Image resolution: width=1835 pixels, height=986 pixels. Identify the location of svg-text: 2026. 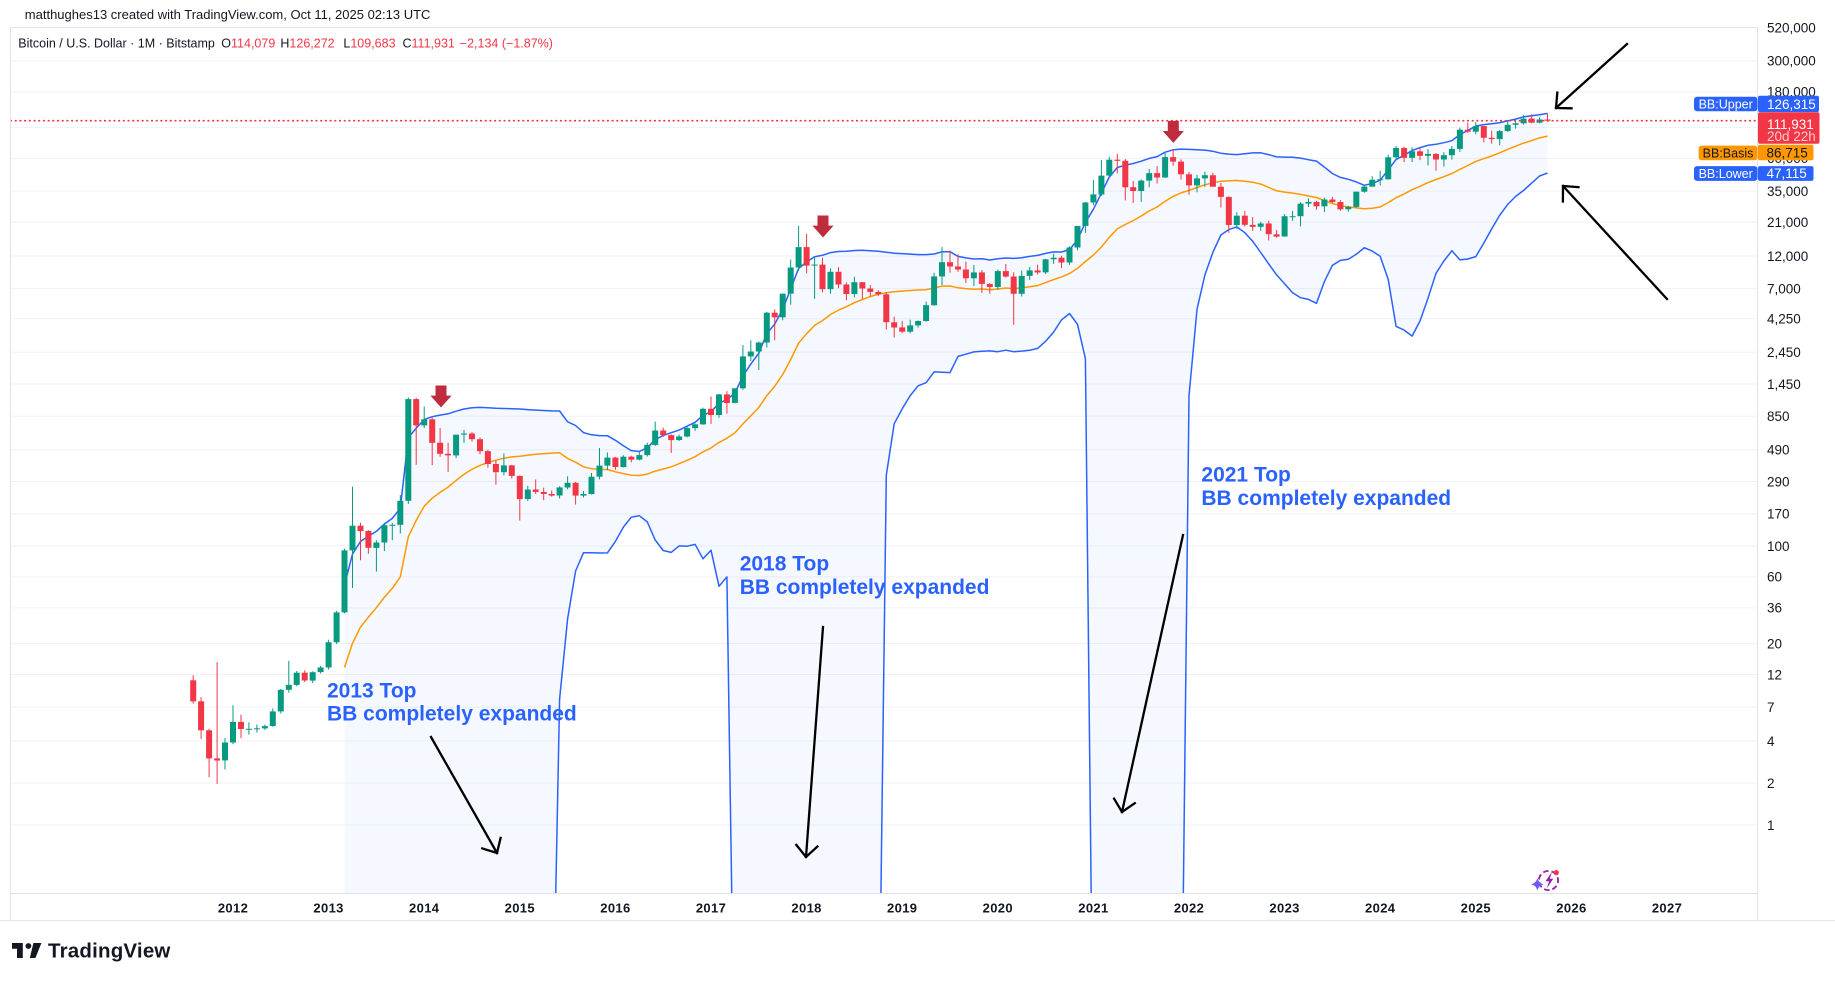
(1571, 908).